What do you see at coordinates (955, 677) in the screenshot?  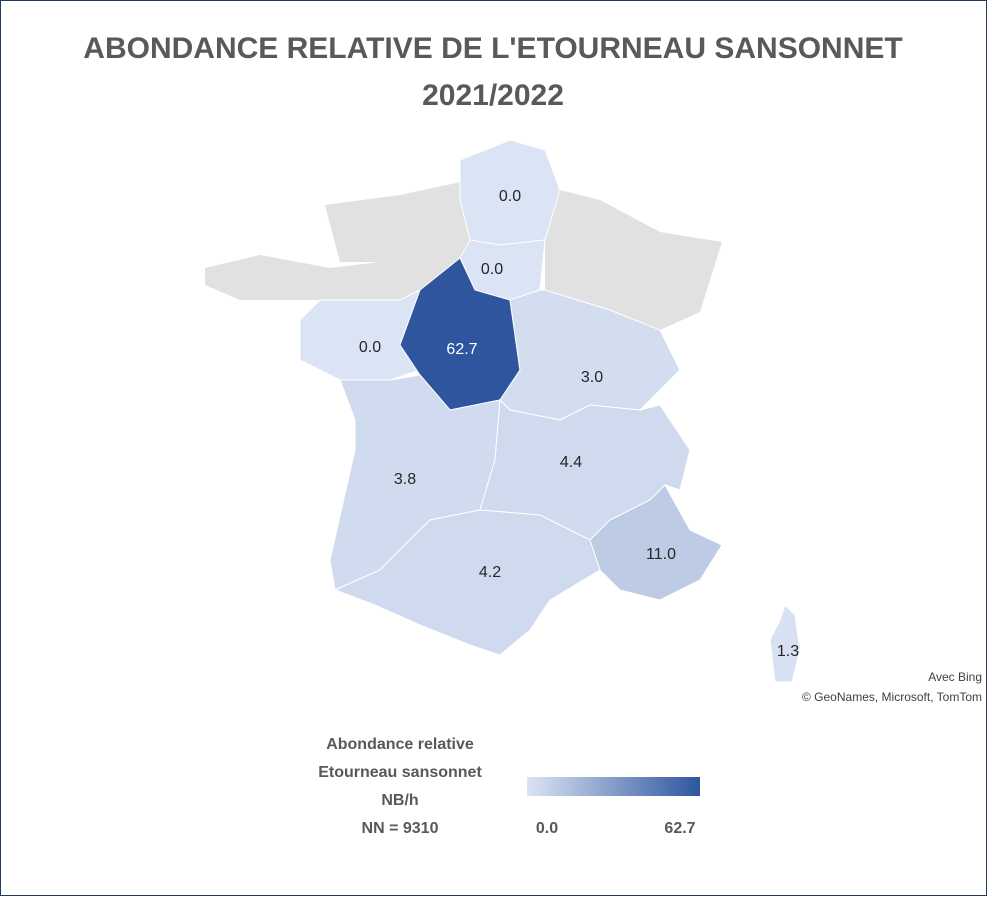 I see `attribution: Avec Bing` at bounding box center [955, 677].